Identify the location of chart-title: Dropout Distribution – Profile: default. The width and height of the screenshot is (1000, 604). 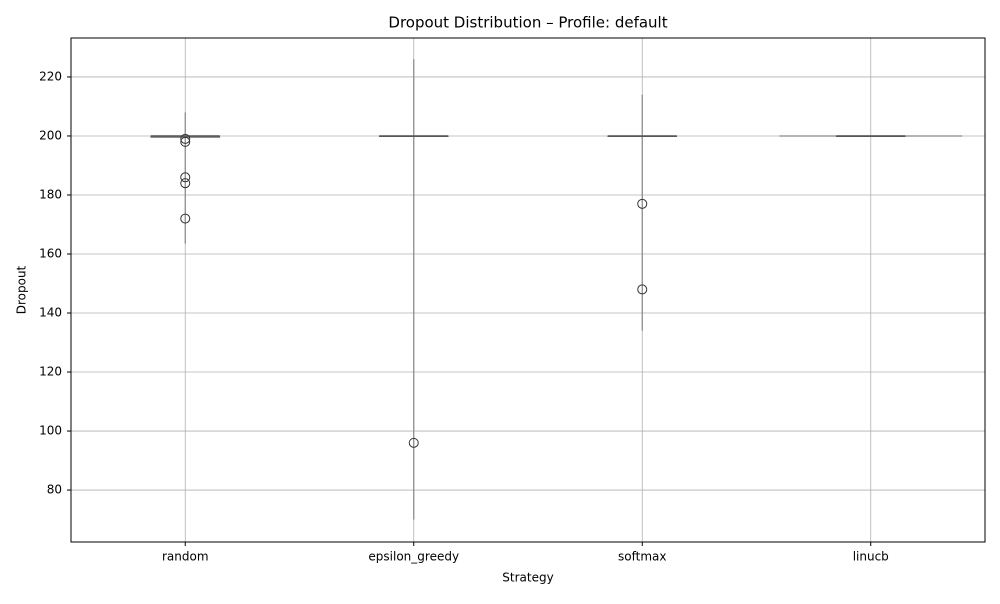
(527, 23).